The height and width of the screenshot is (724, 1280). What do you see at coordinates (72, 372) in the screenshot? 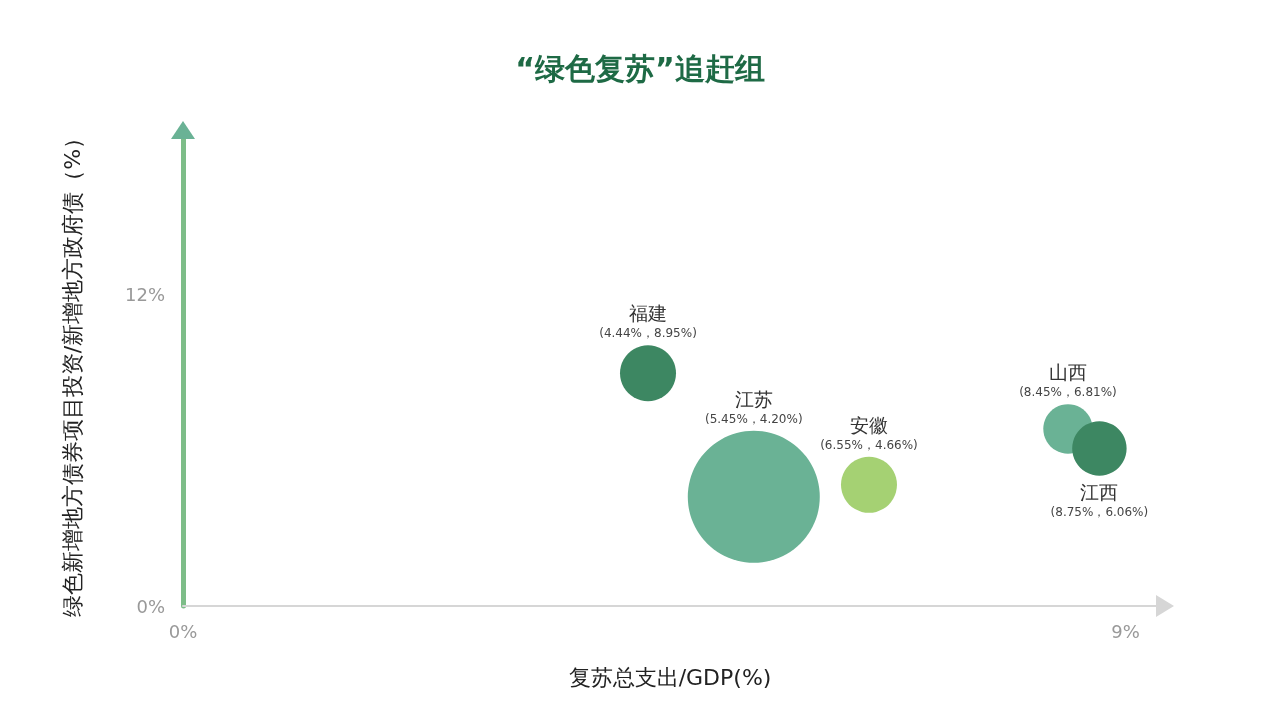
I see `y-axis-title: 绿色新增地方债券项目投资/新增地方政府债（%）` at bounding box center [72, 372].